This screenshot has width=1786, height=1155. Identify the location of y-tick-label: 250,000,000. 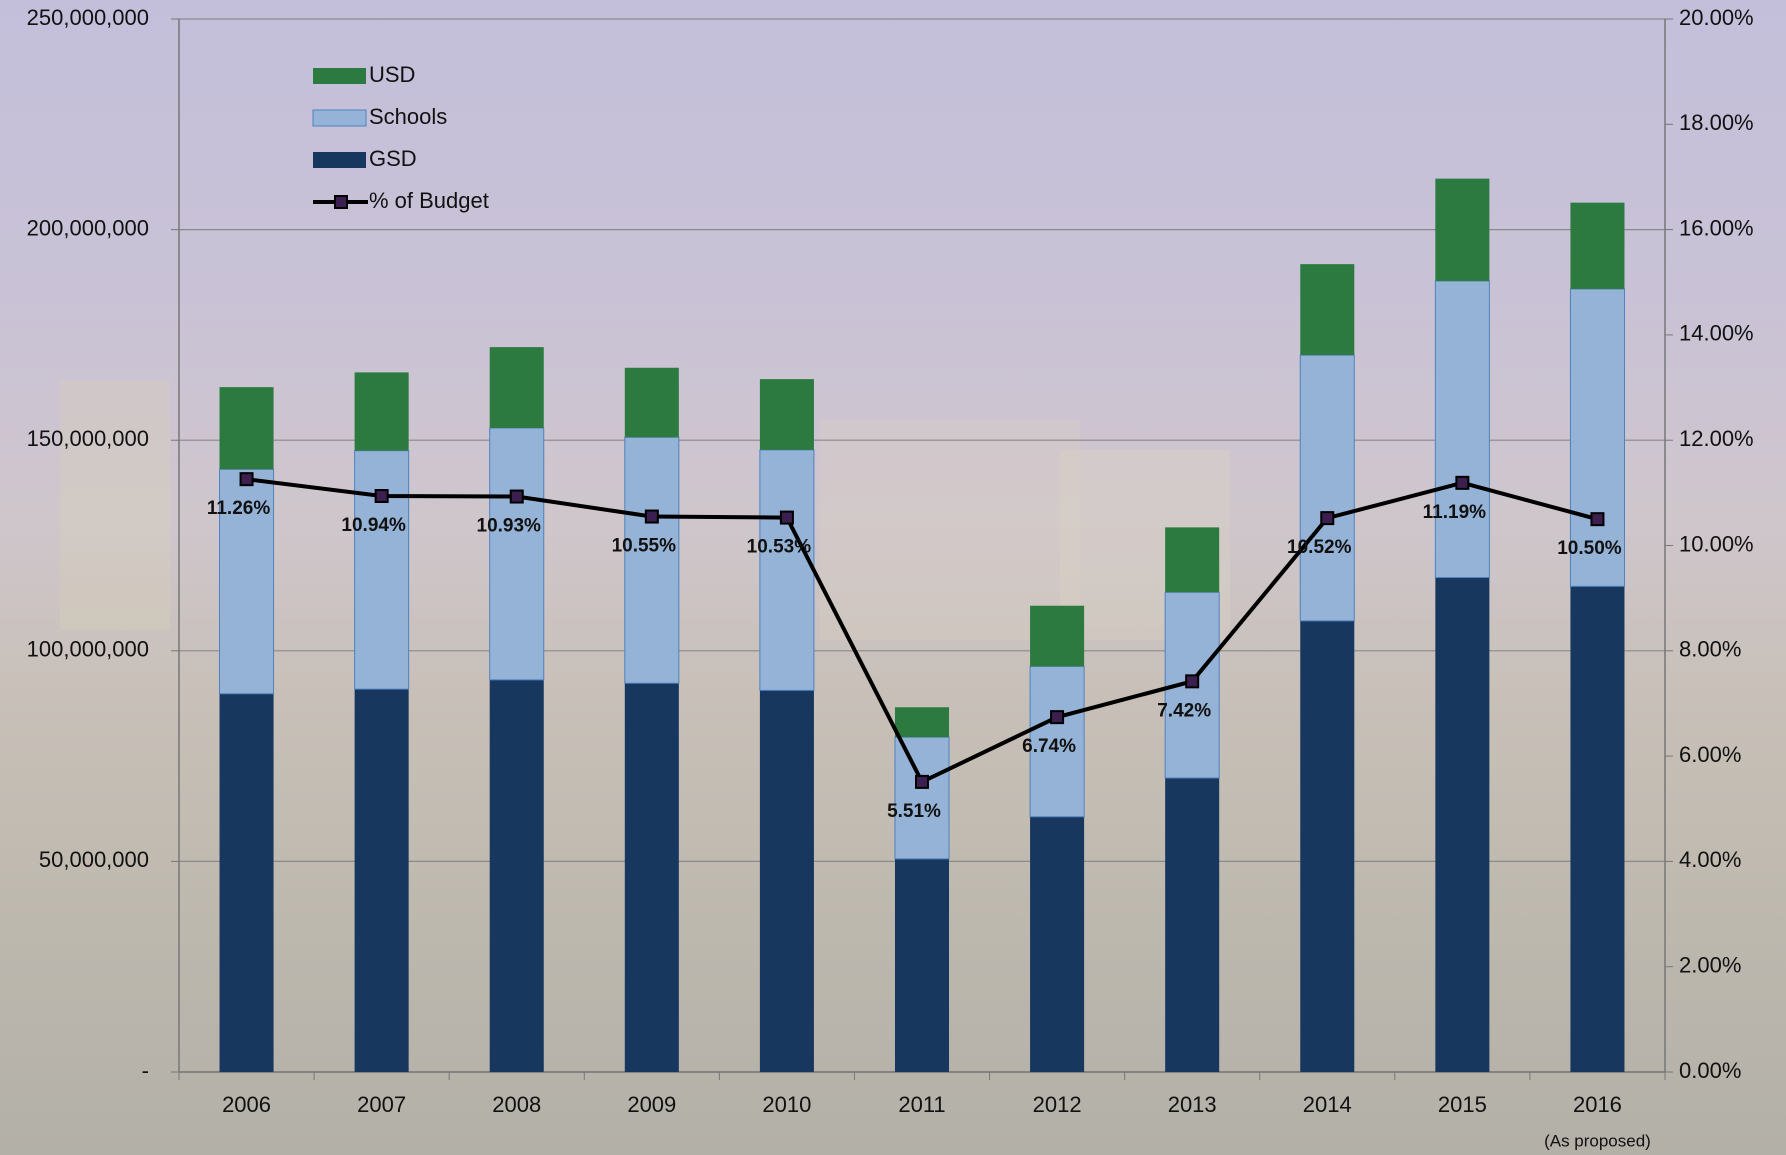
(88, 17).